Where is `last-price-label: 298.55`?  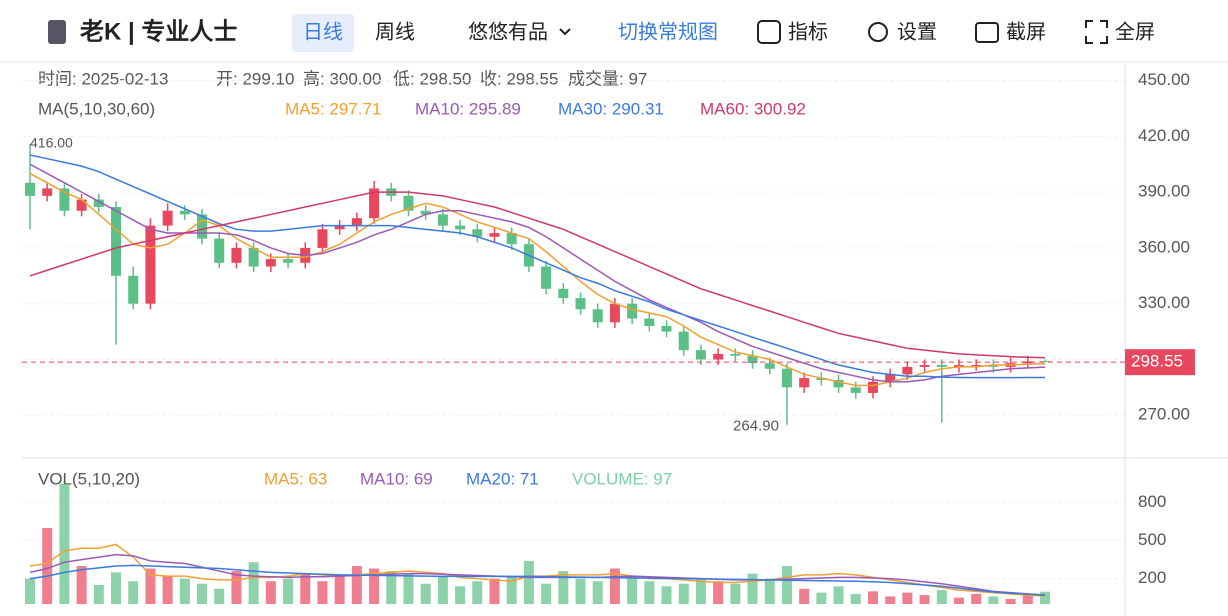
last-price-label: 298.55 is located at coordinates (1157, 361).